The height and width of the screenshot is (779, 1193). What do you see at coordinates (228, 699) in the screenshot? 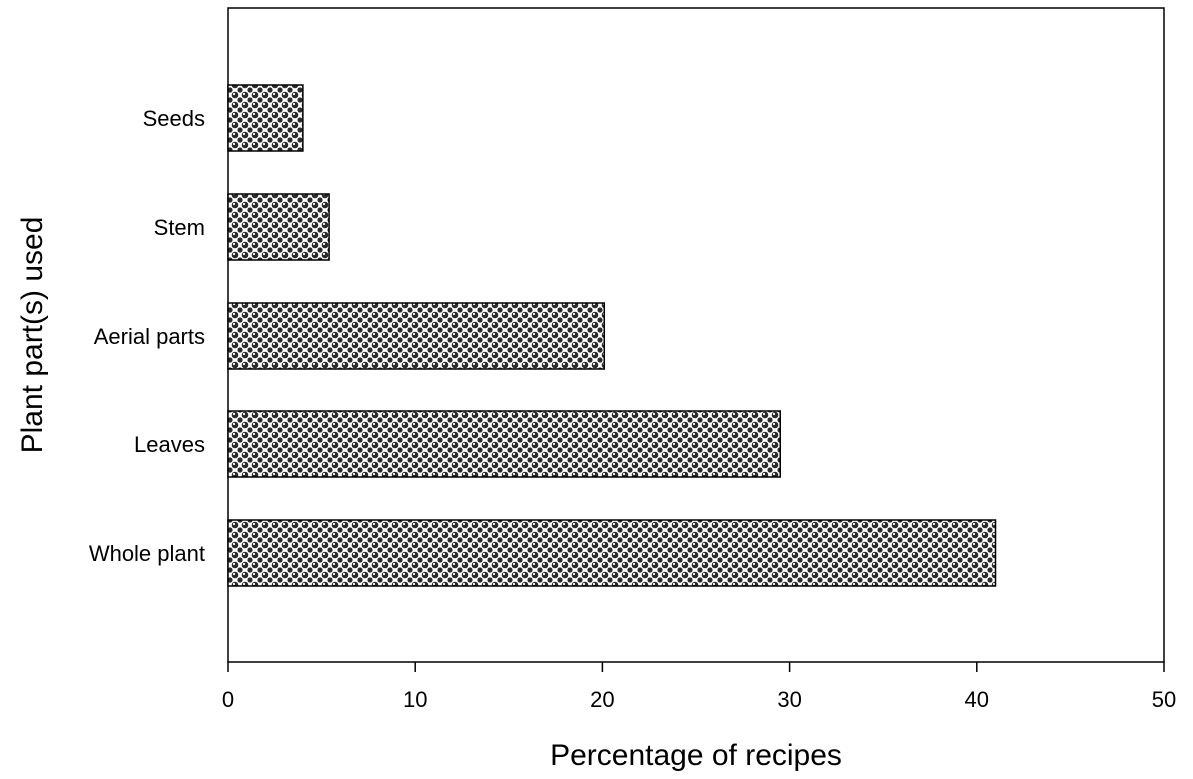
I see `x-tick-label: 0` at bounding box center [228, 699].